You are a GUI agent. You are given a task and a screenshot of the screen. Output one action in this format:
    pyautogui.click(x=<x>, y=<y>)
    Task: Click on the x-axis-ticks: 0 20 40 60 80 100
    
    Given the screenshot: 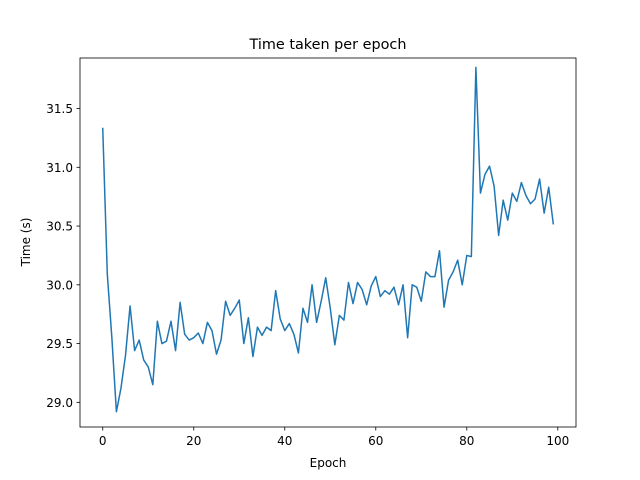 What is the action you would take?
    pyautogui.click(x=334, y=437)
    